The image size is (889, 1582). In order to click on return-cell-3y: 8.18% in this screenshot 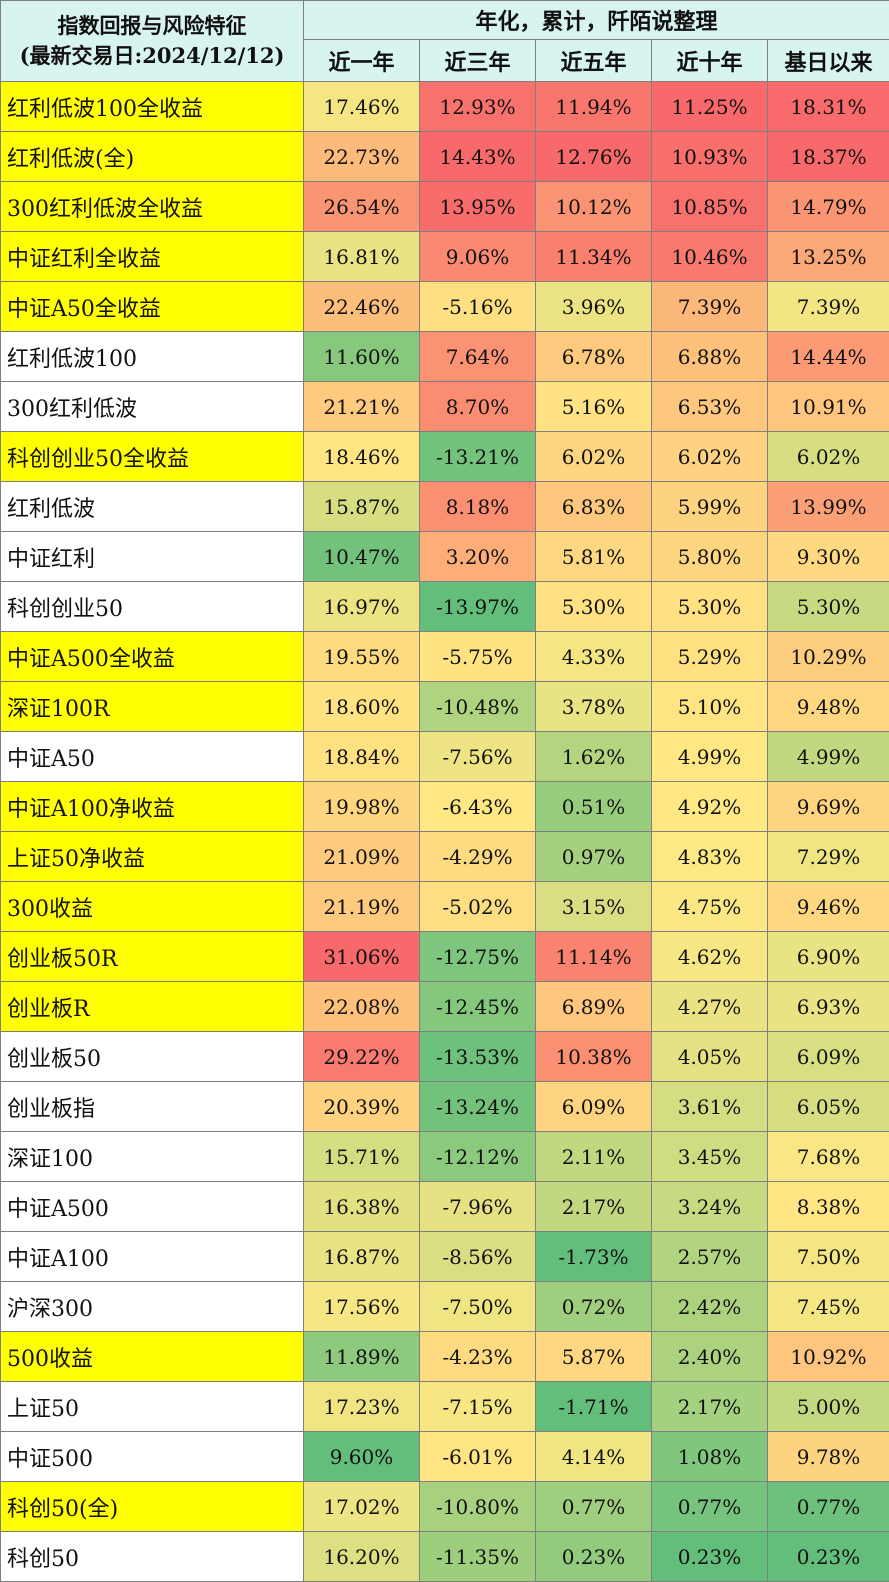, I will do `click(478, 507)`.